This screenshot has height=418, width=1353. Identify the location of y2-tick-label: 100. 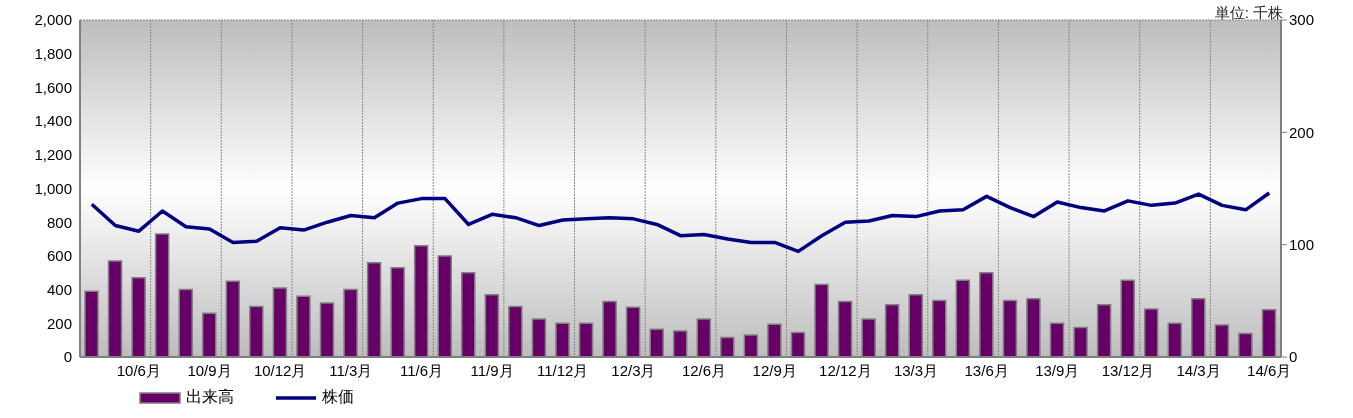
(1302, 244).